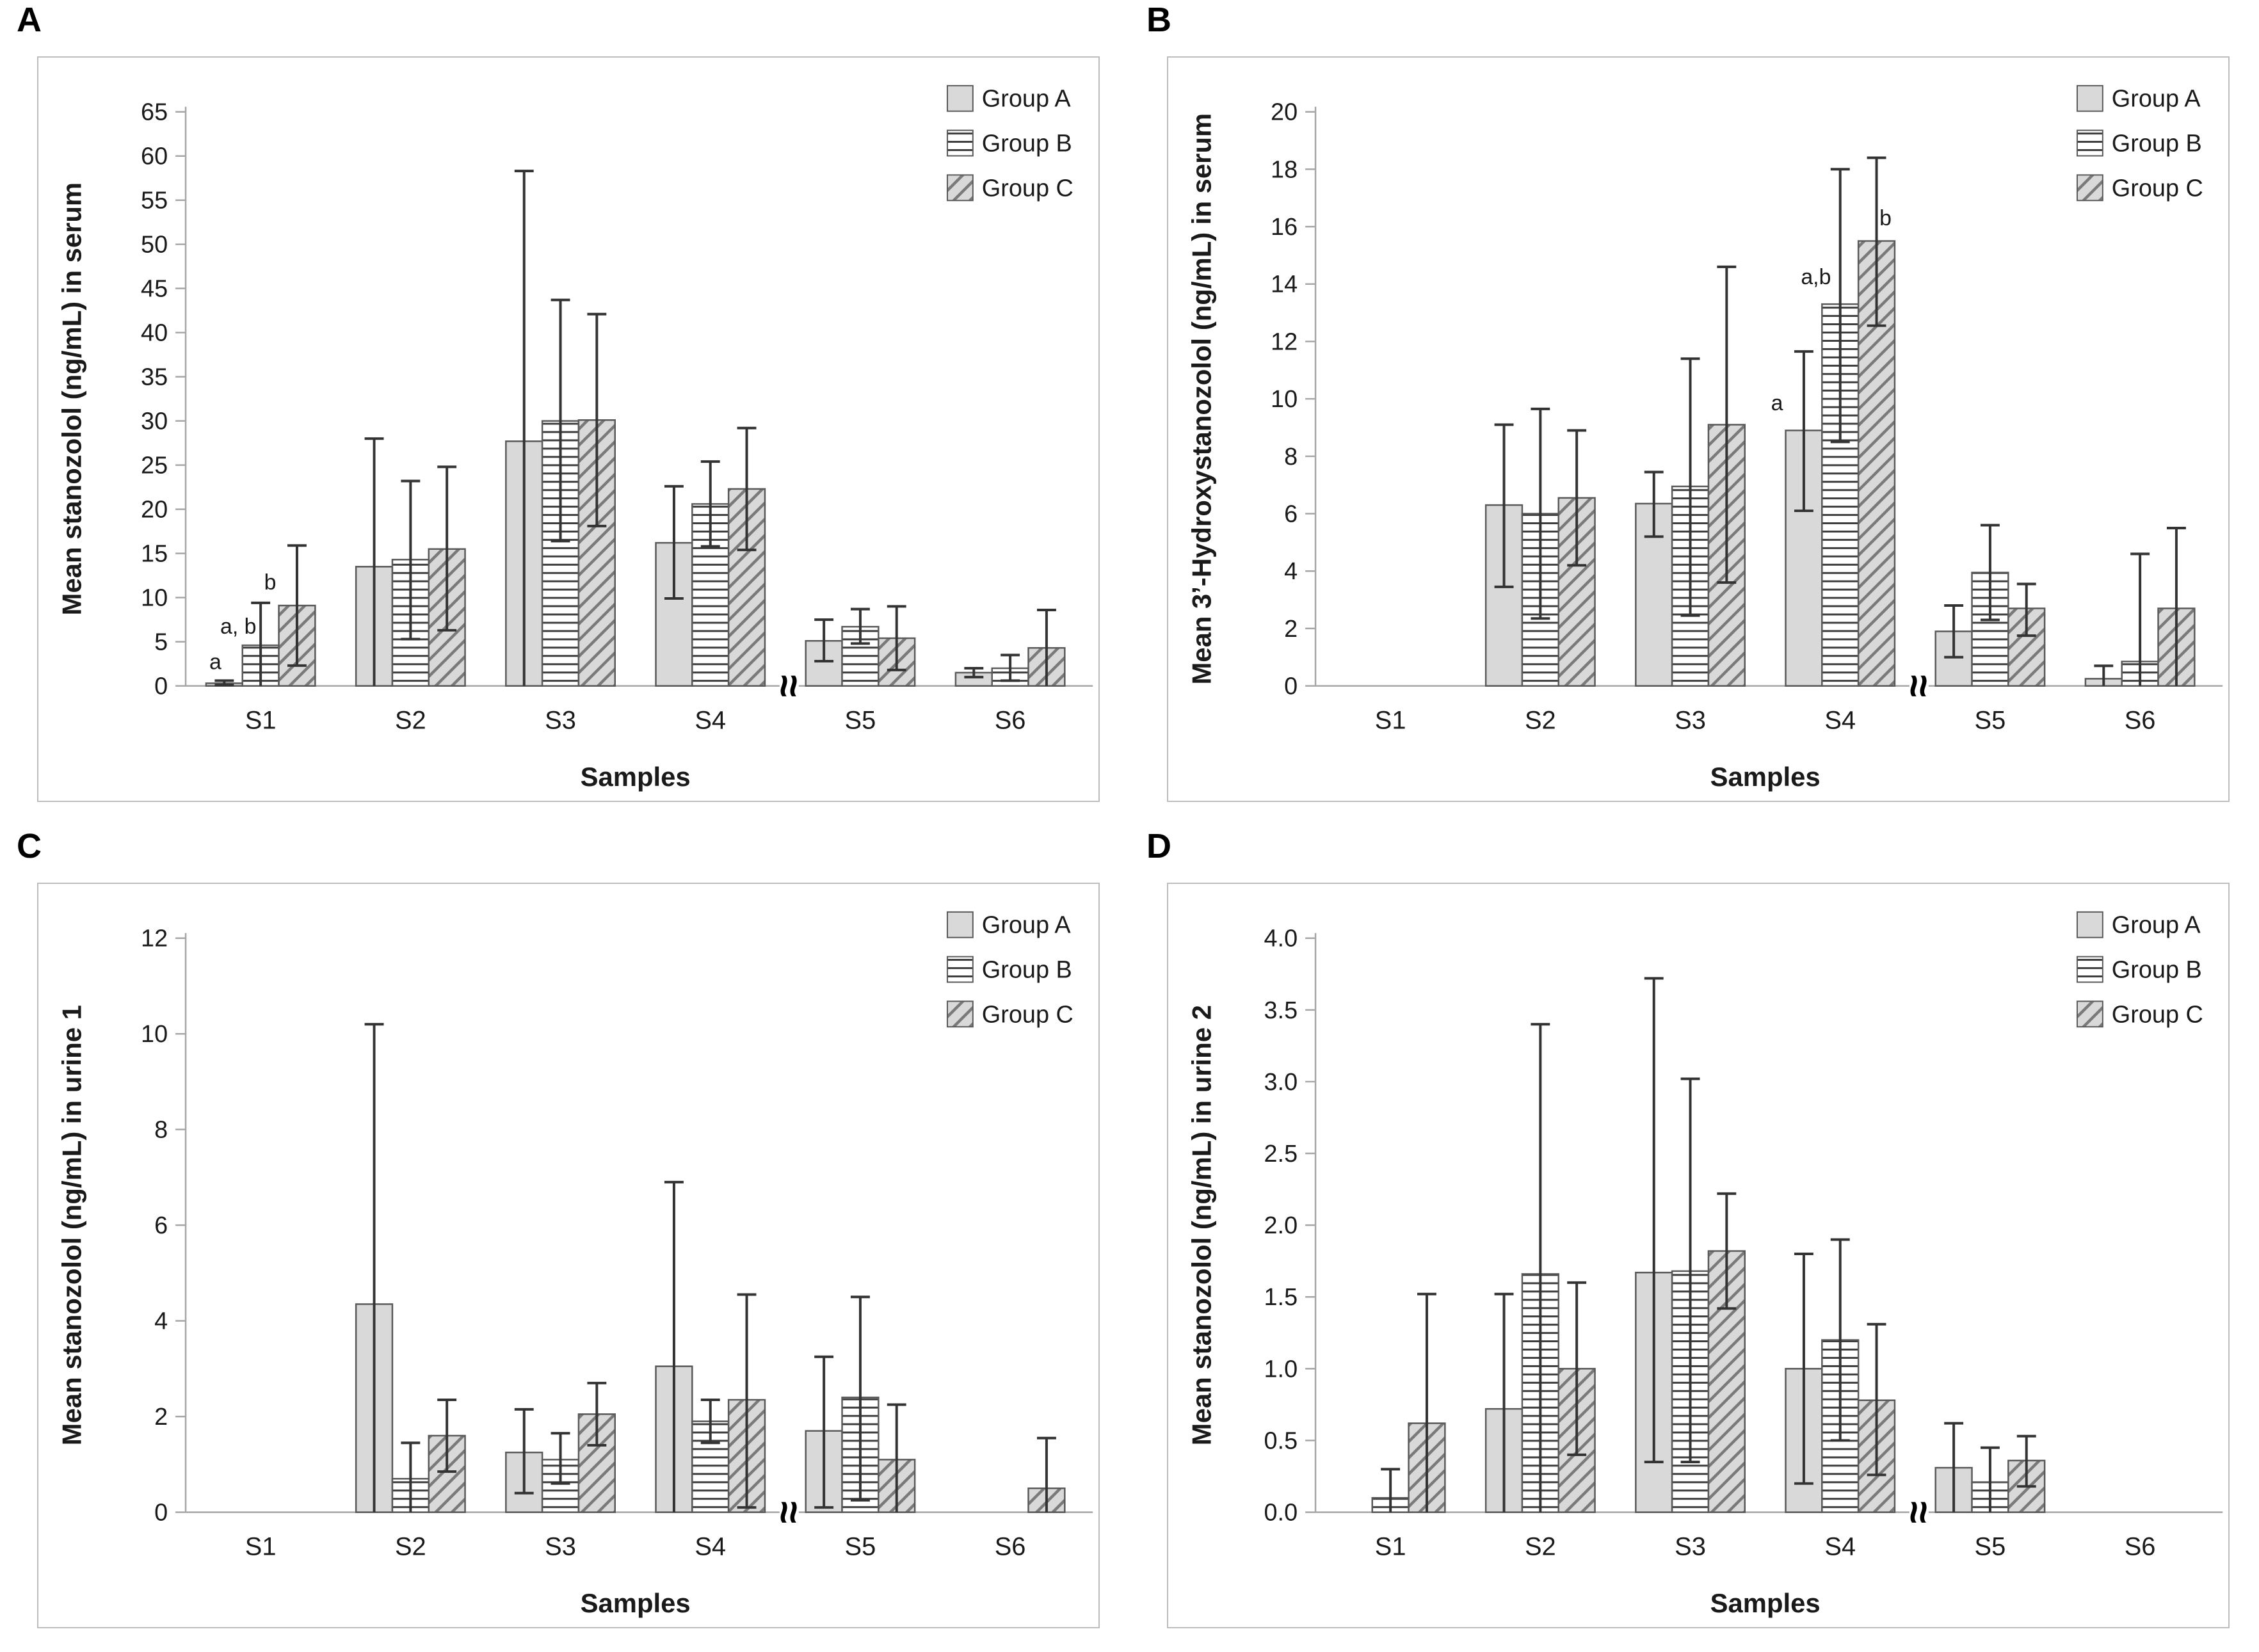  I want to click on bar-group-a-s5, so click(824, 663).